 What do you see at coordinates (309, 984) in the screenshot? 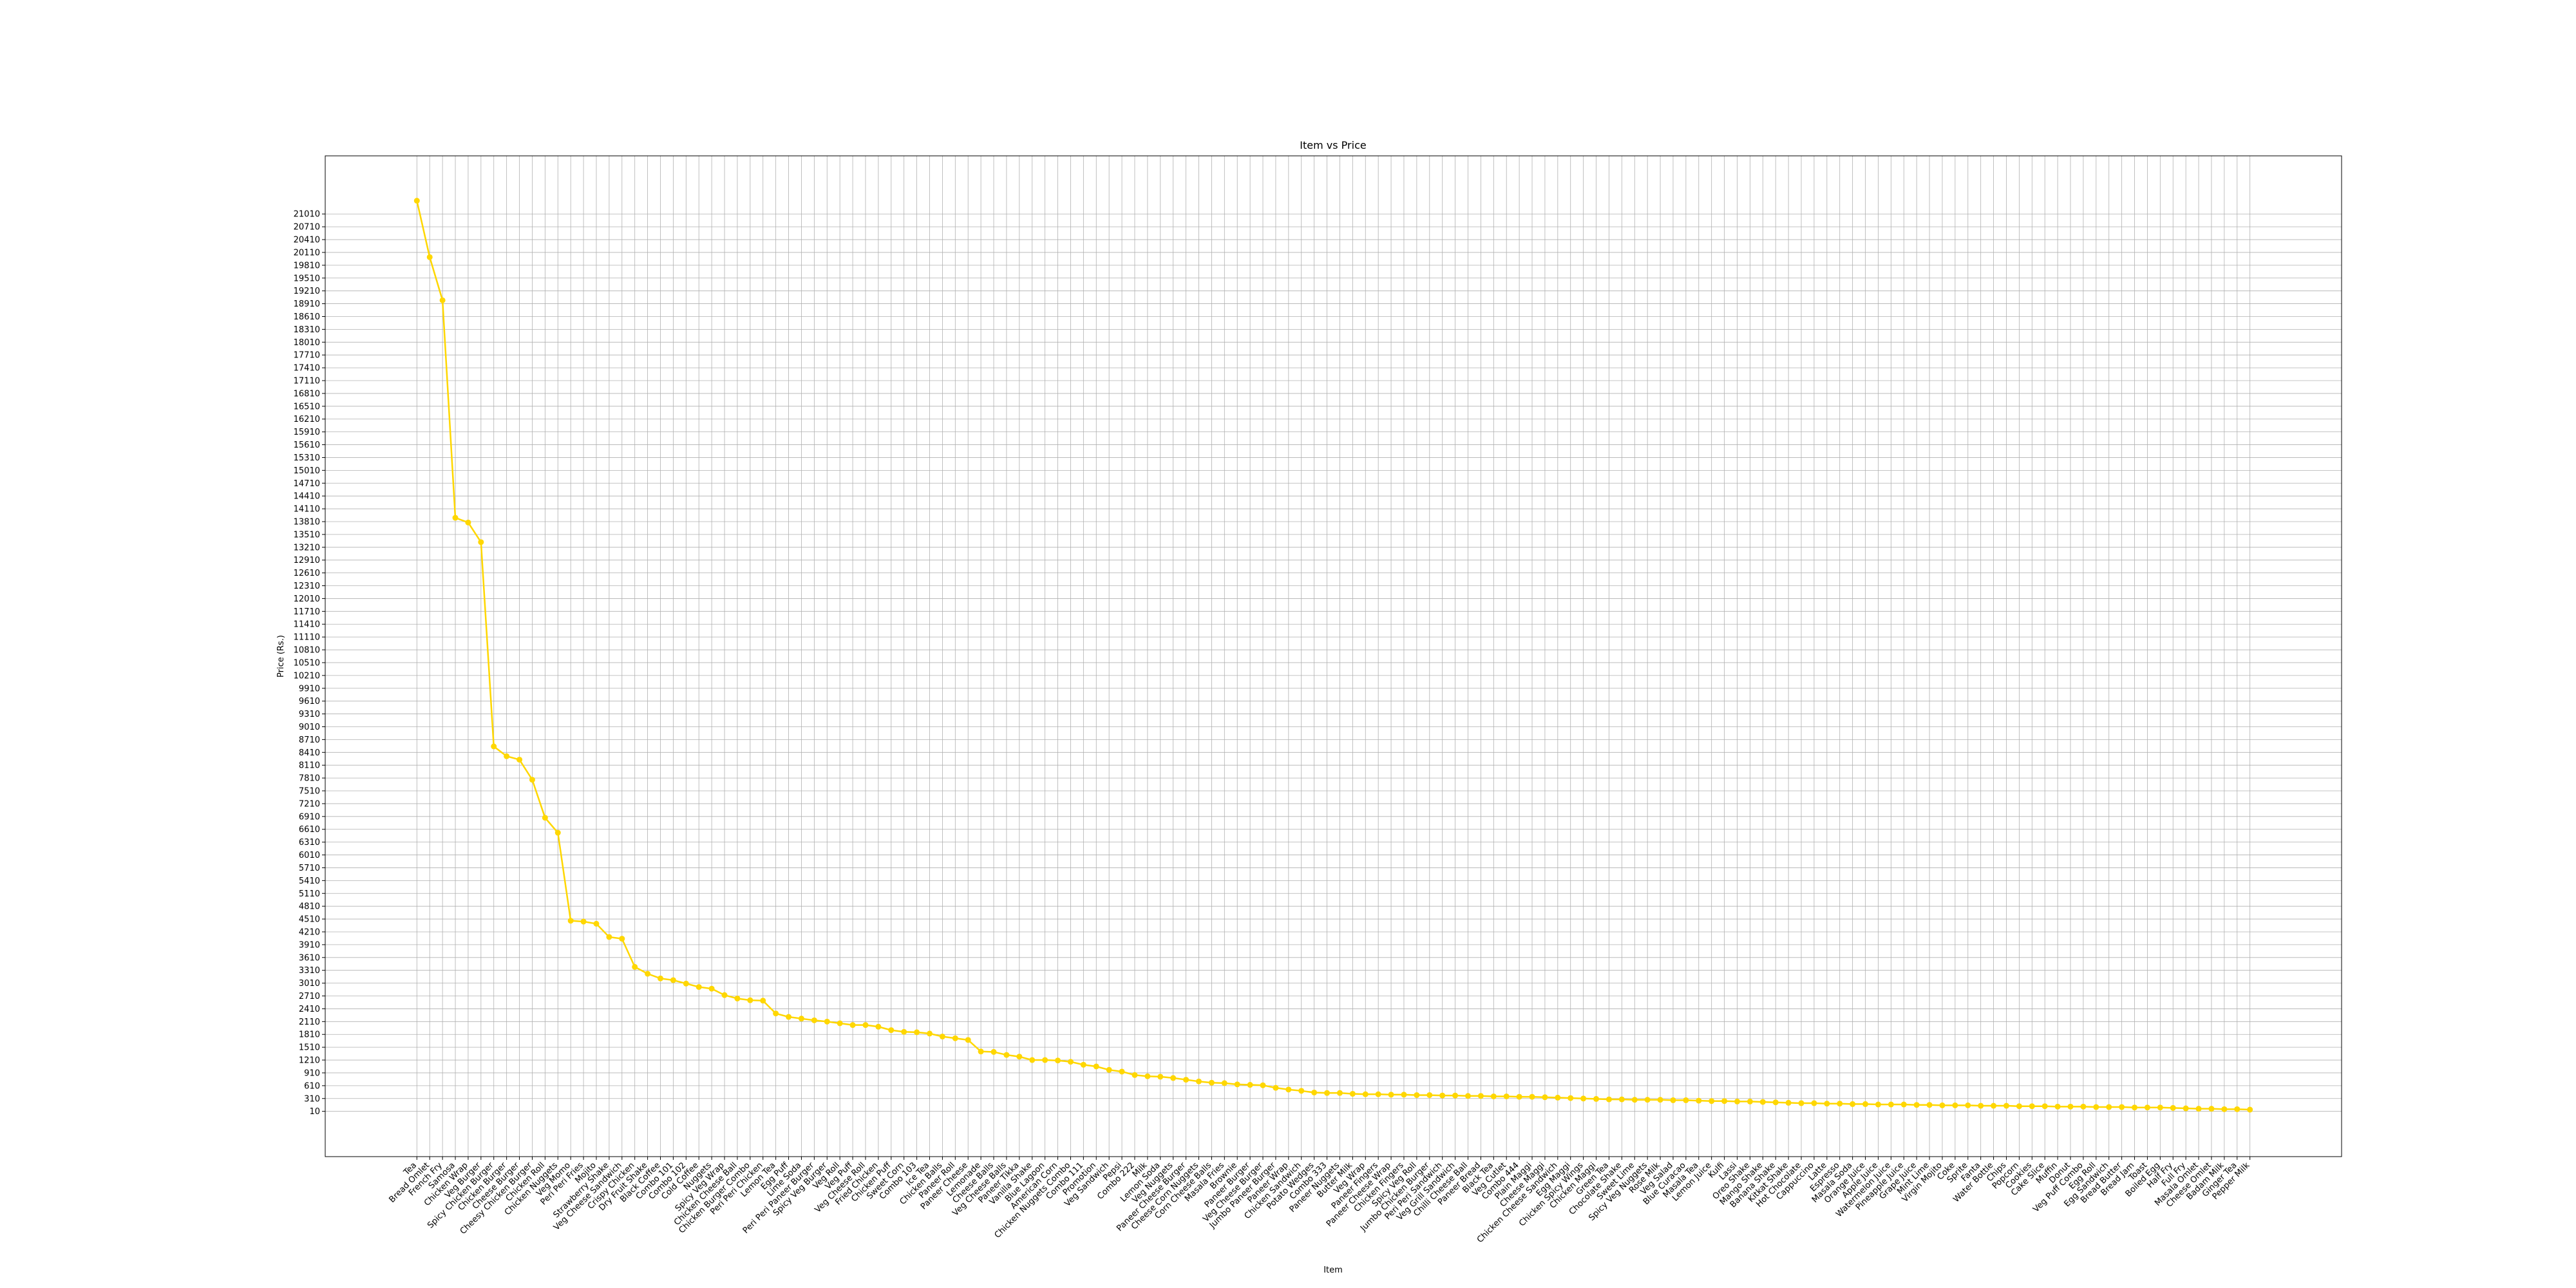
I see `y-tick-label: 3010` at bounding box center [309, 984].